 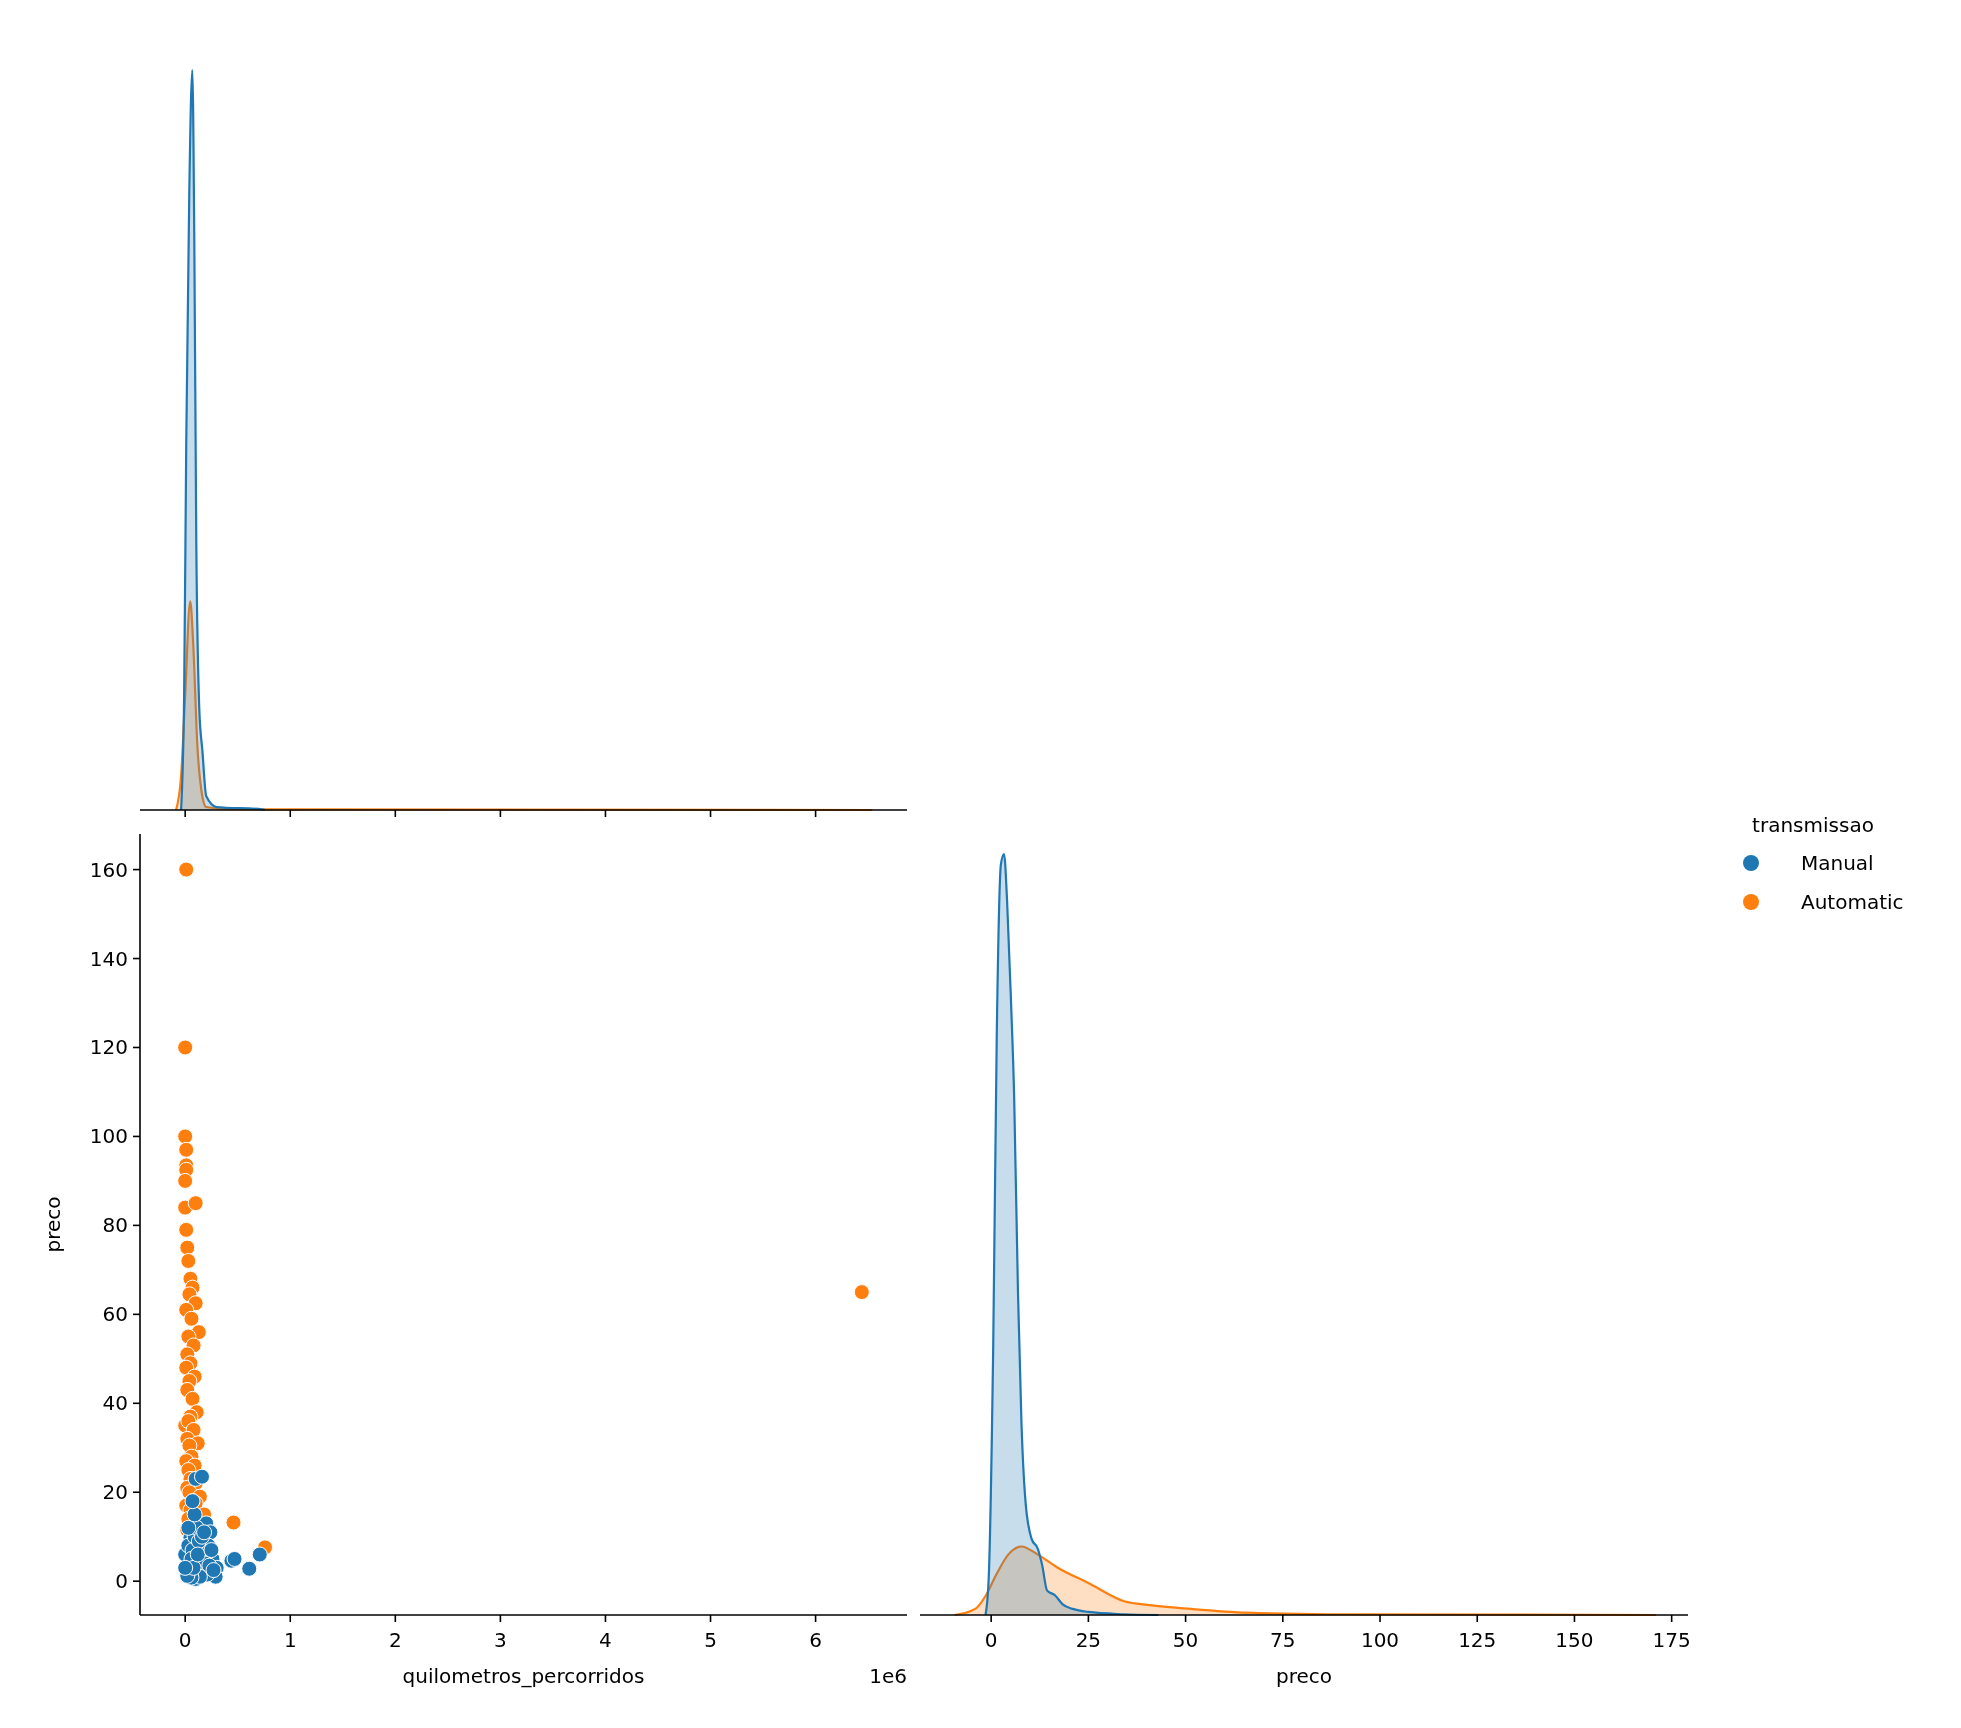 What do you see at coordinates (1574, 1640) in the screenshot?
I see `x-tick-label: 150` at bounding box center [1574, 1640].